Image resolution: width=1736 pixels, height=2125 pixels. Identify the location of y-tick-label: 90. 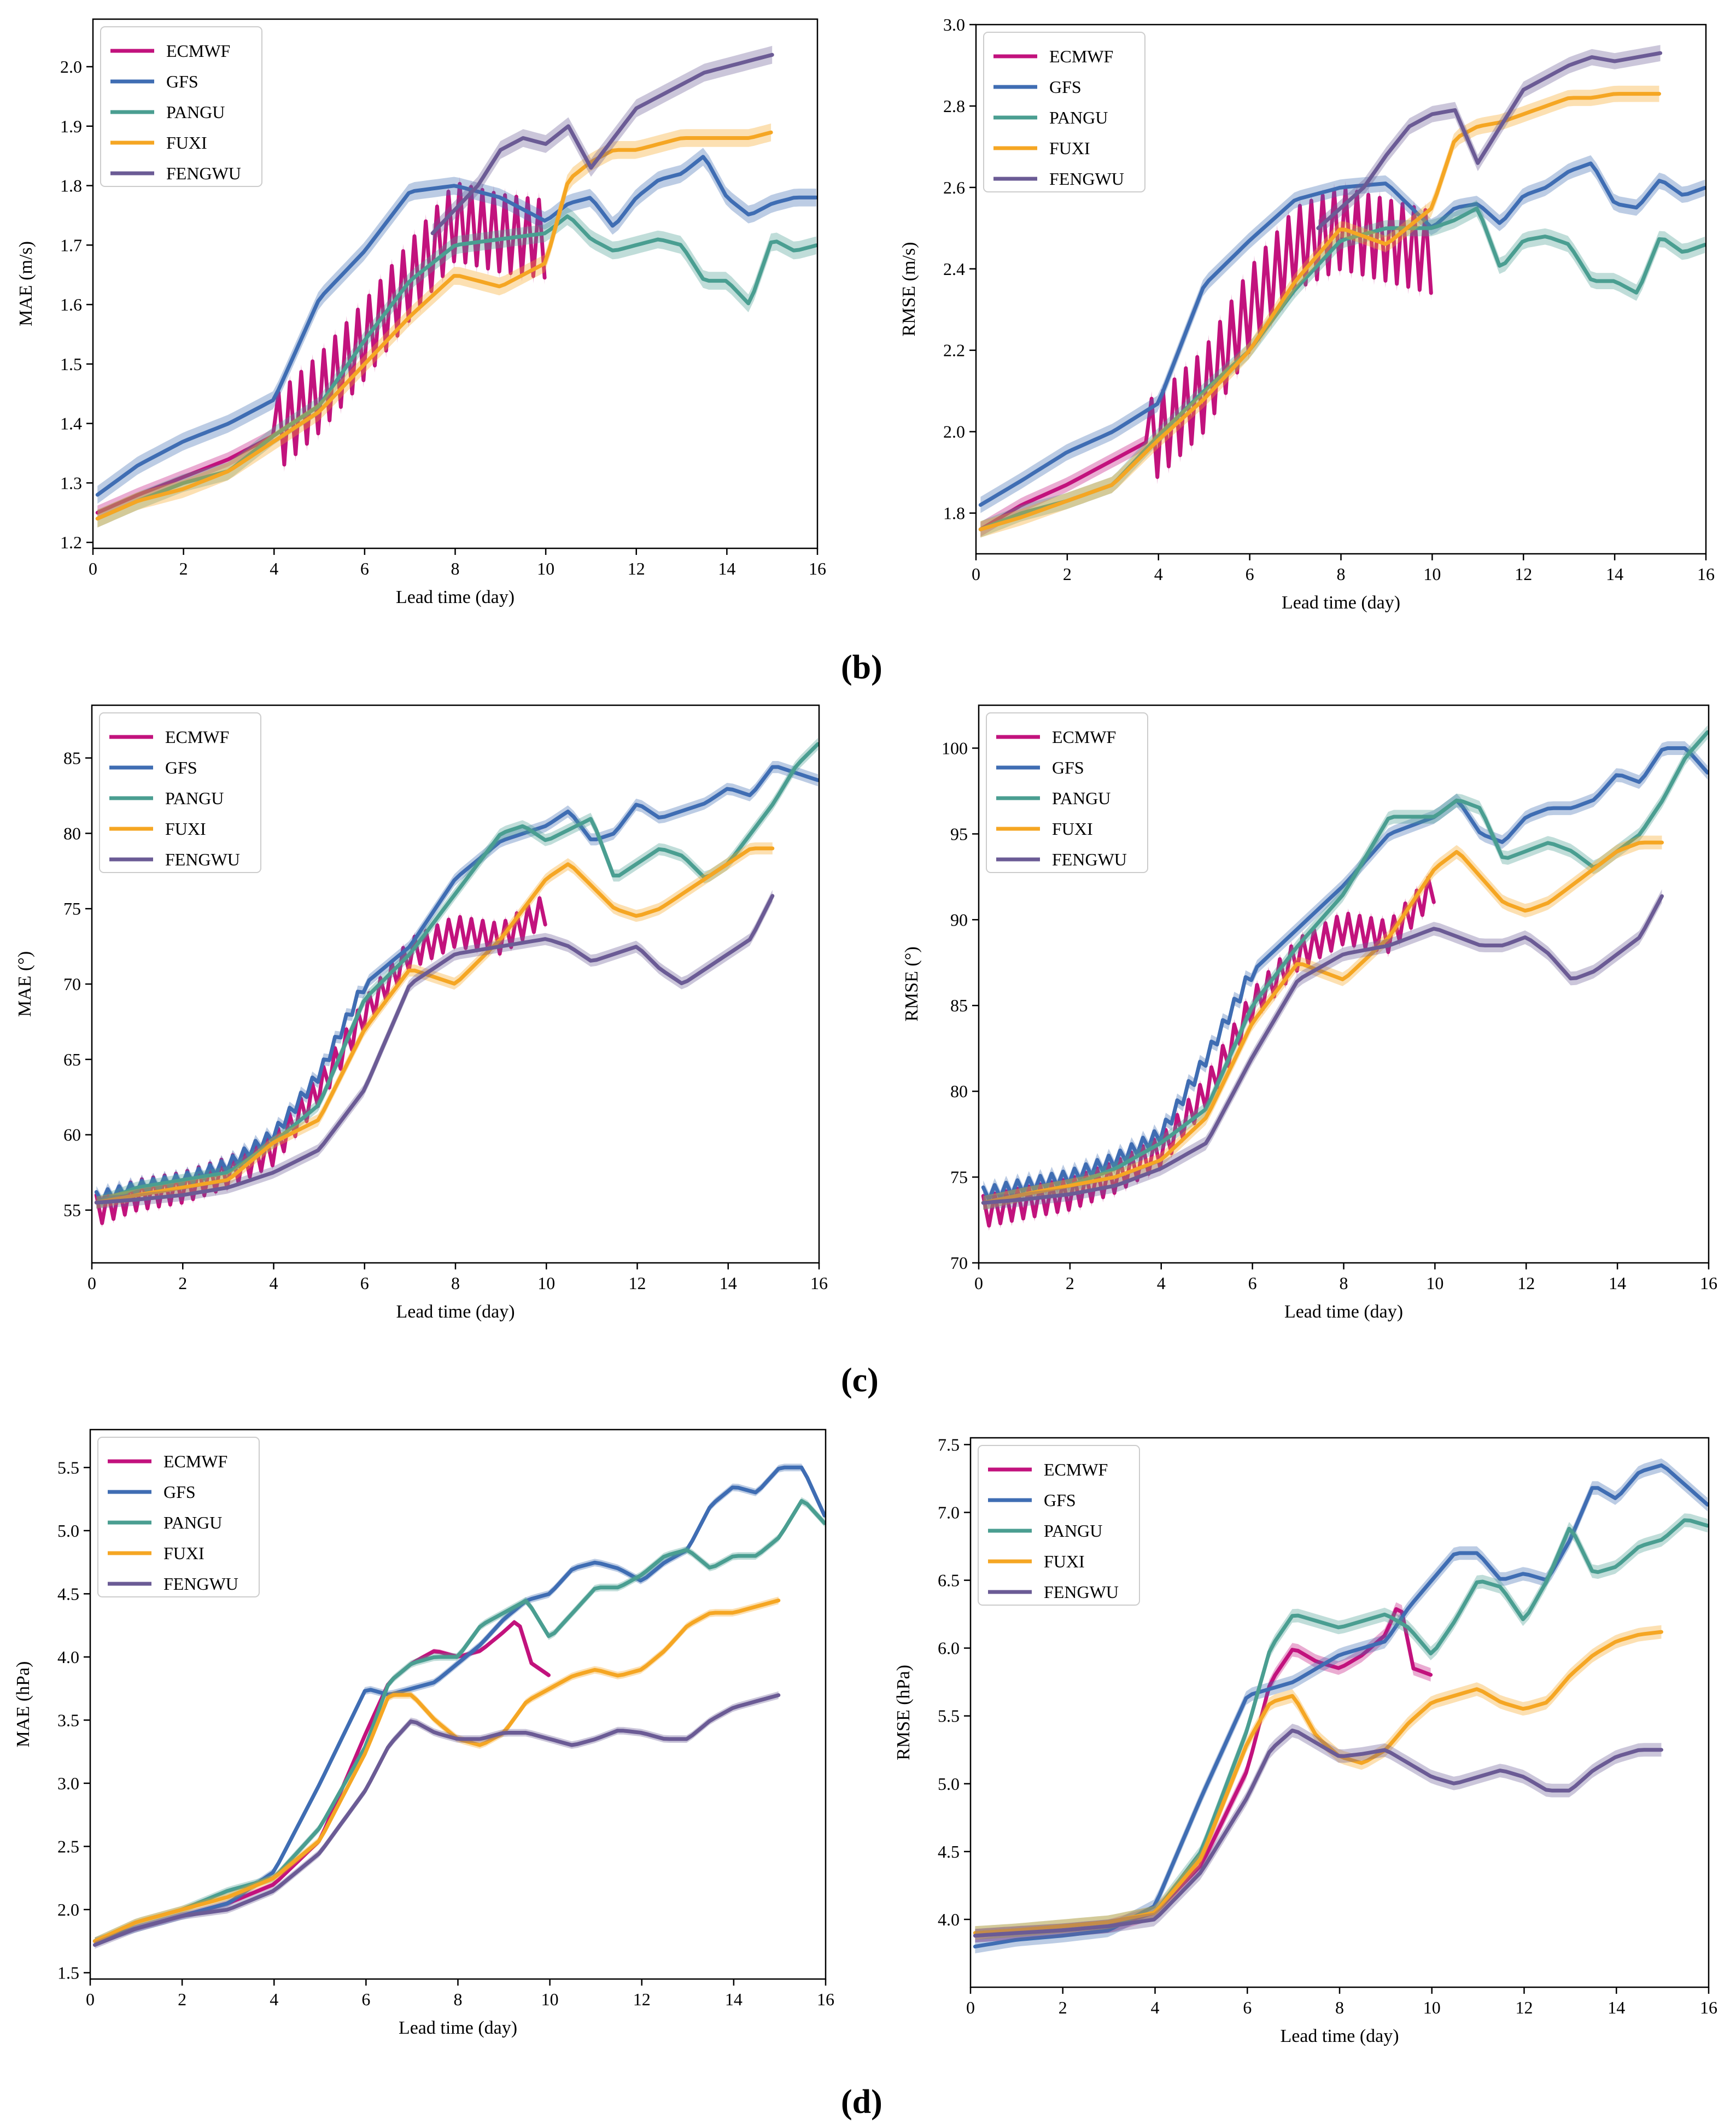
(959, 920).